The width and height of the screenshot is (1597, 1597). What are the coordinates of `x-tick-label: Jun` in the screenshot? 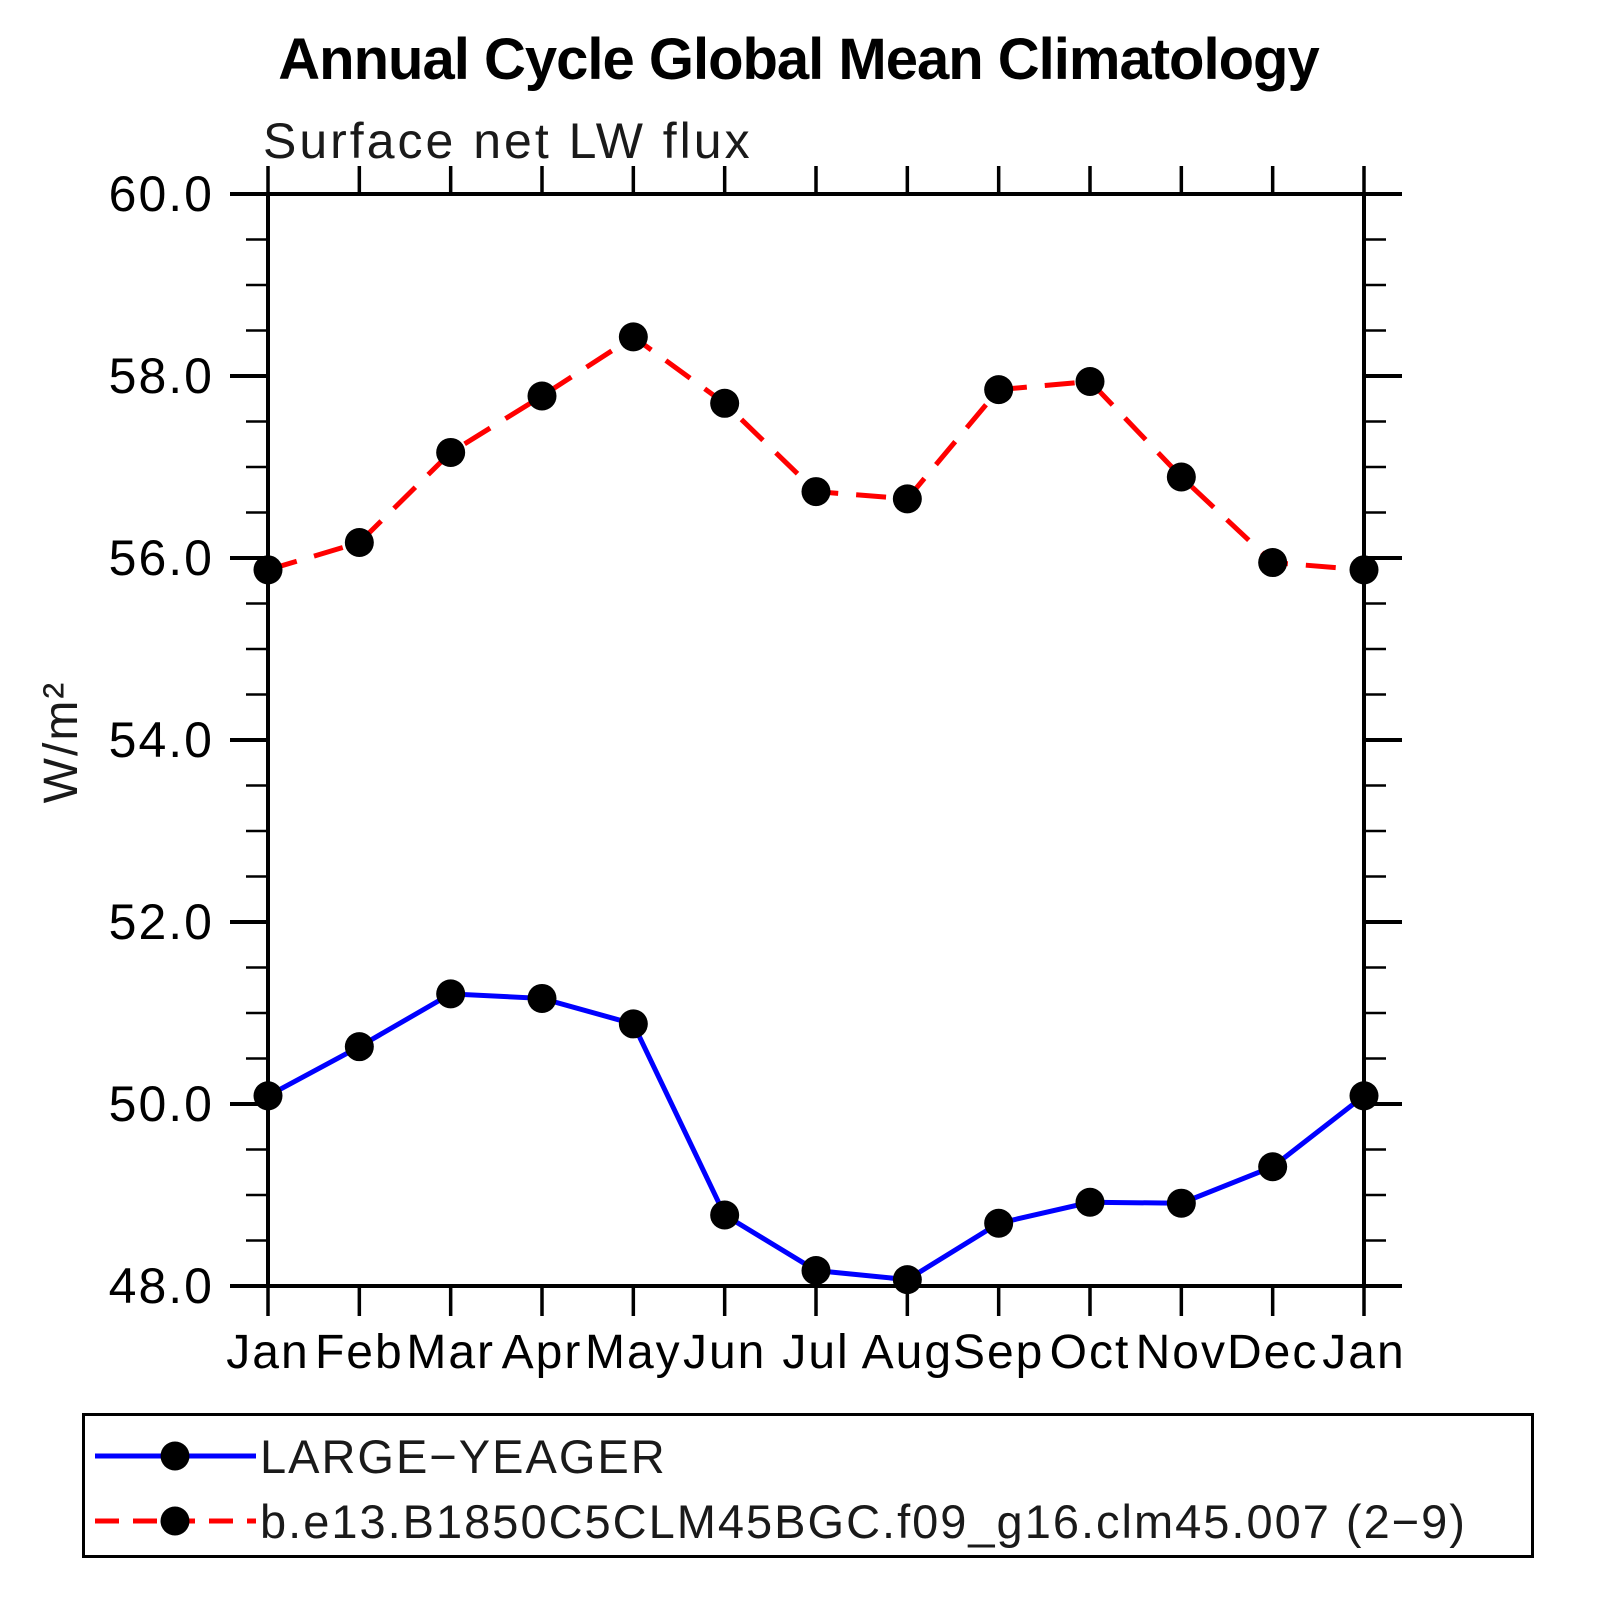 It's located at (724, 1352).